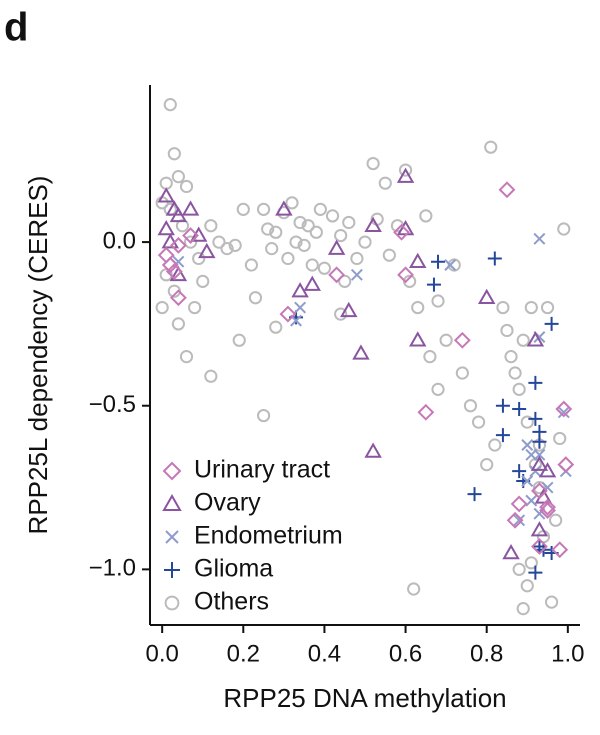 The height and width of the screenshot is (735, 600). Describe the element at coordinates (243, 653) in the screenshot. I see `x-tick-label: 0.2` at that location.